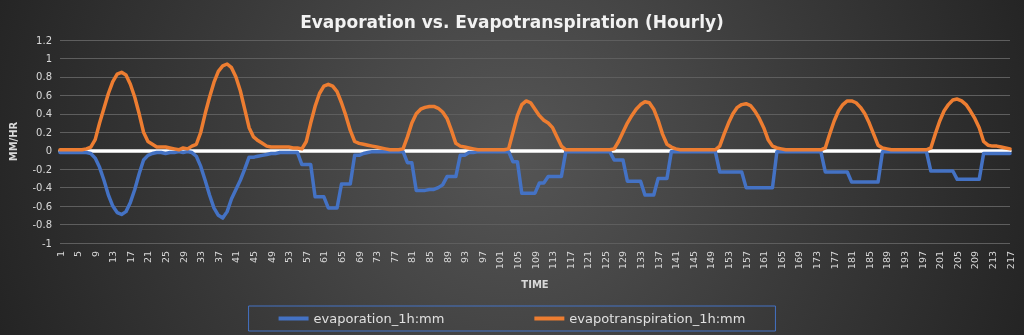 The width and height of the screenshot is (1024, 335). Describe the element at coordinates (623, 260) in the screenshot. I see `x-tick-label: 129` at that location.